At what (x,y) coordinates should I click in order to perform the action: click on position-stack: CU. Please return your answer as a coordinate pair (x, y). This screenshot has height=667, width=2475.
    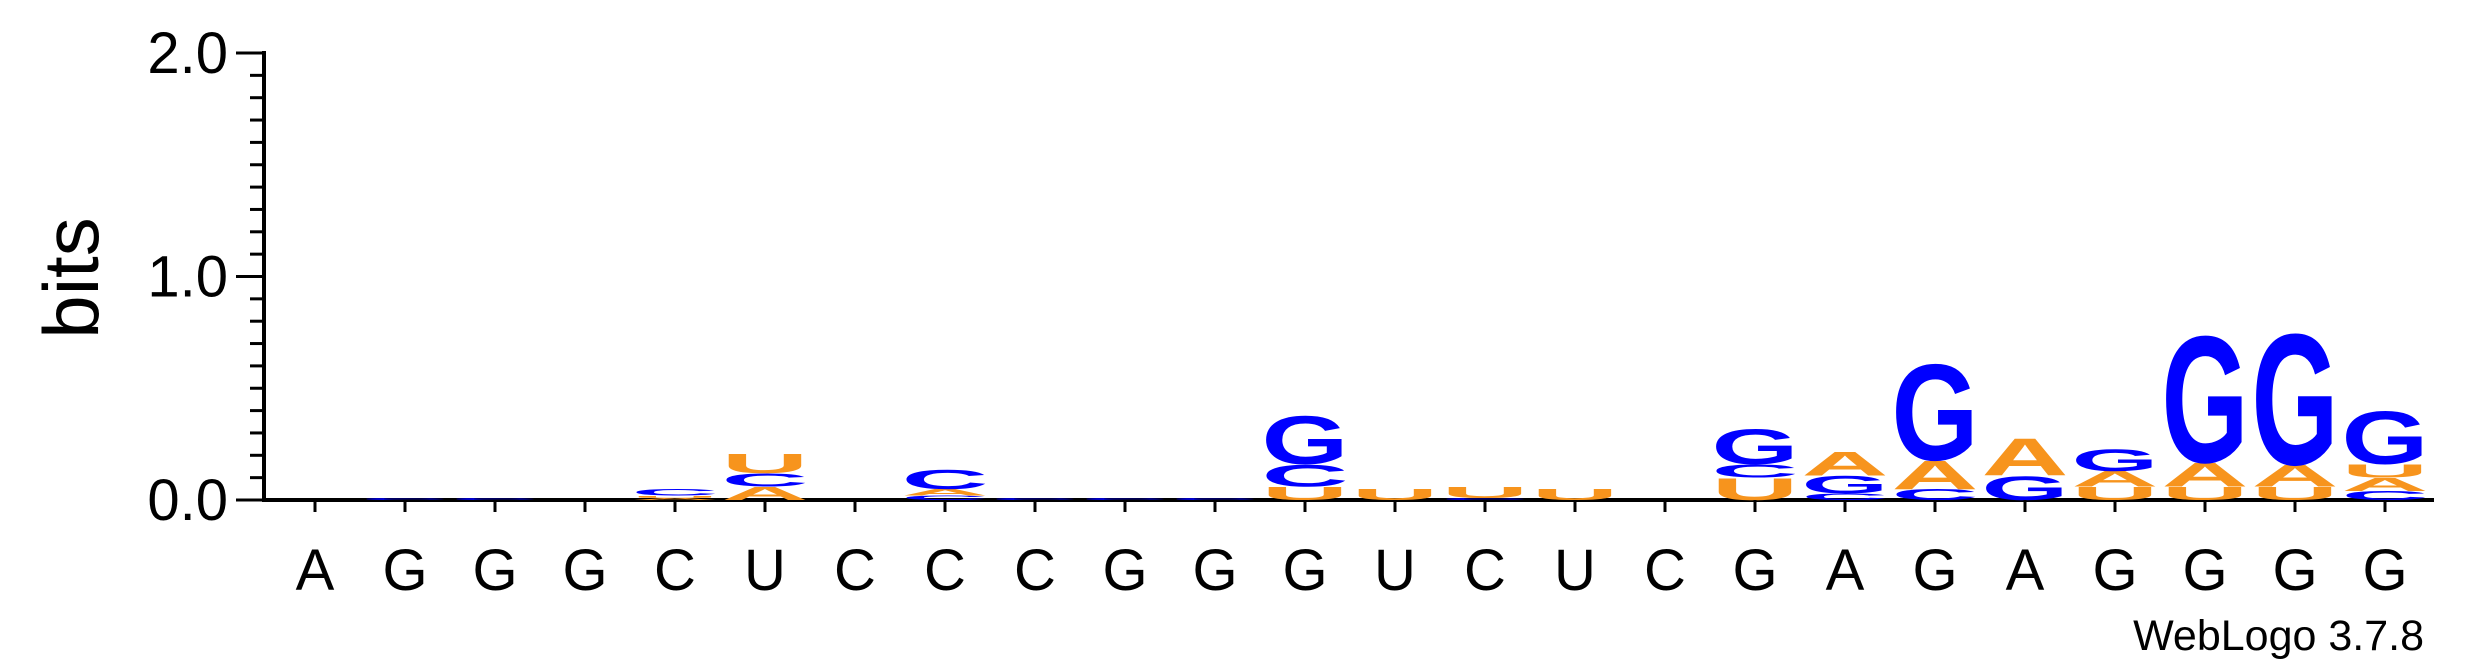
    Looking at the image, I should click on (1484, 492).